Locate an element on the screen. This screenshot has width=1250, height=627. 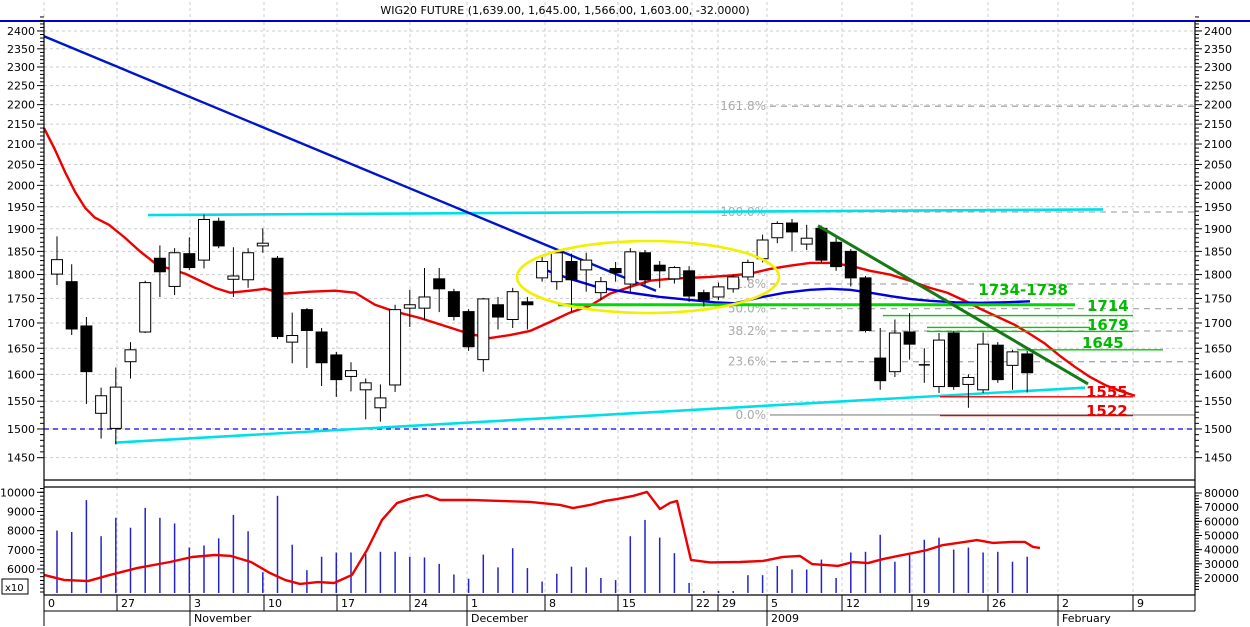
svg-text: 2009 is located at coordinates (785, 618).